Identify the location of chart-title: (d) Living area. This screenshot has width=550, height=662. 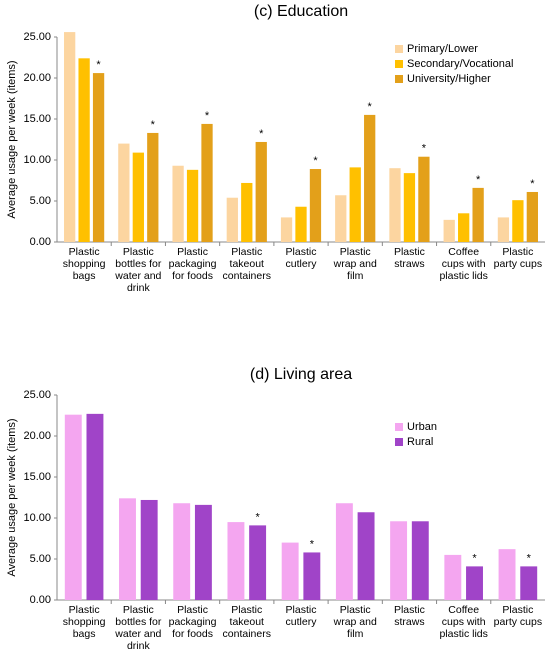
(301, 374).